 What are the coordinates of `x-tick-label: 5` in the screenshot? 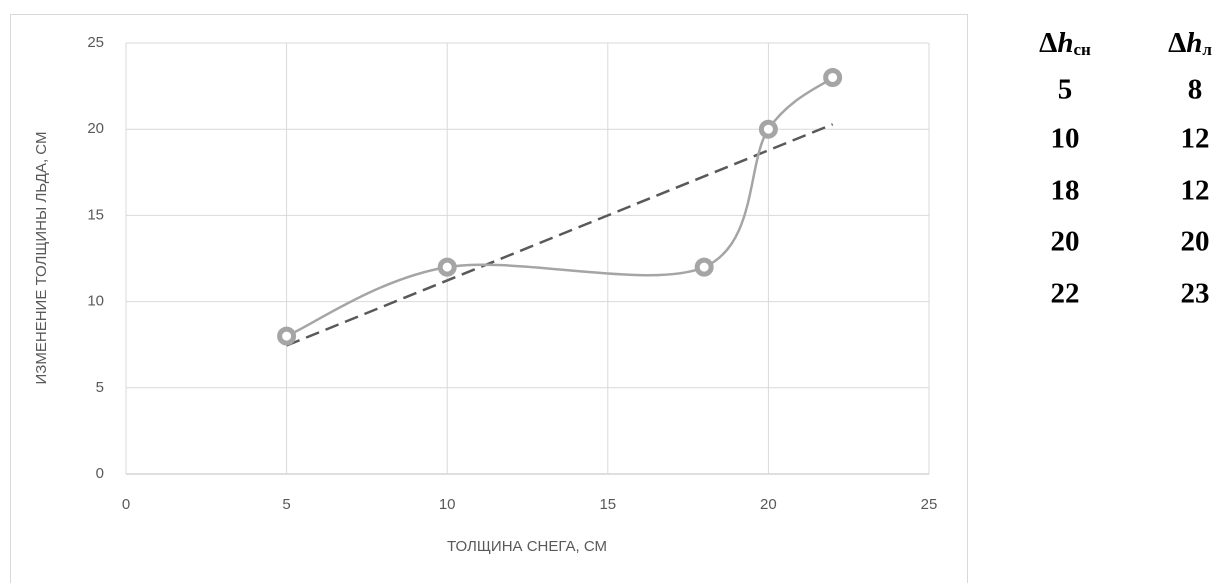 It's located at (286, 504).